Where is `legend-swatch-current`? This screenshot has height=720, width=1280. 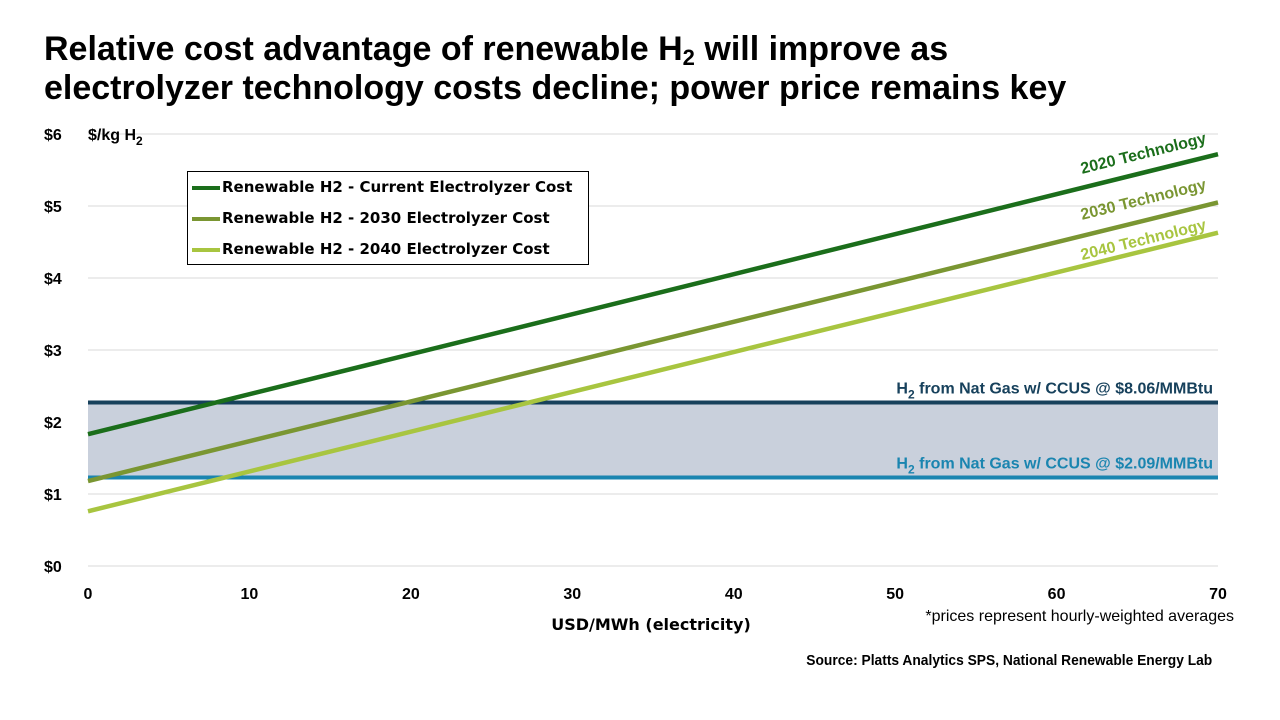 legend-swatch-current is located at coordinates (206, 188).